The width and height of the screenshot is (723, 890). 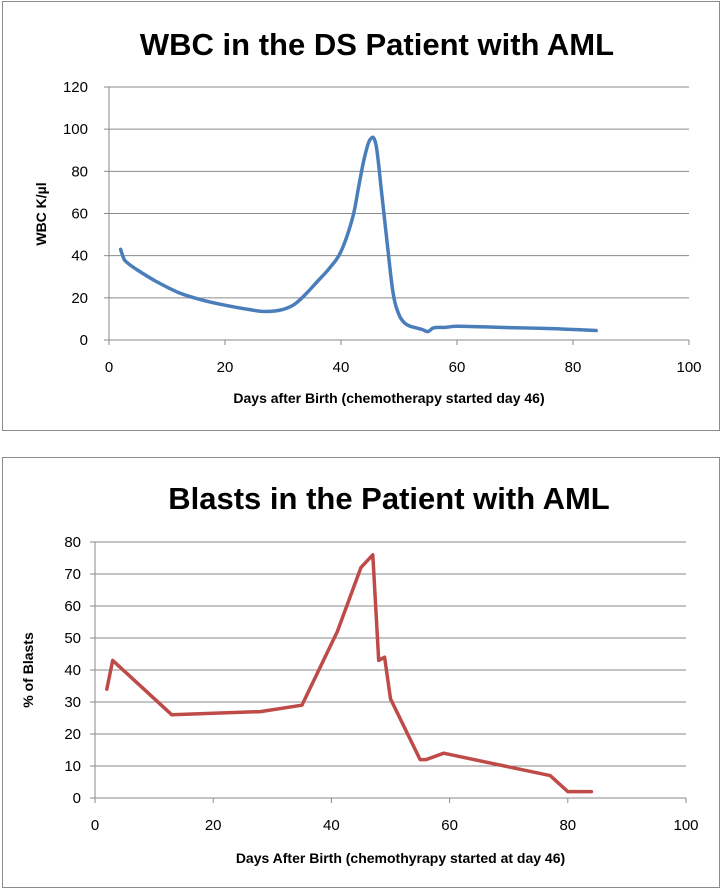 What do you see at coordinates (389, 498) in the screenshot?
I see `chart-title: Blasts in the Patient with AML` at bounding box center [389, 498].